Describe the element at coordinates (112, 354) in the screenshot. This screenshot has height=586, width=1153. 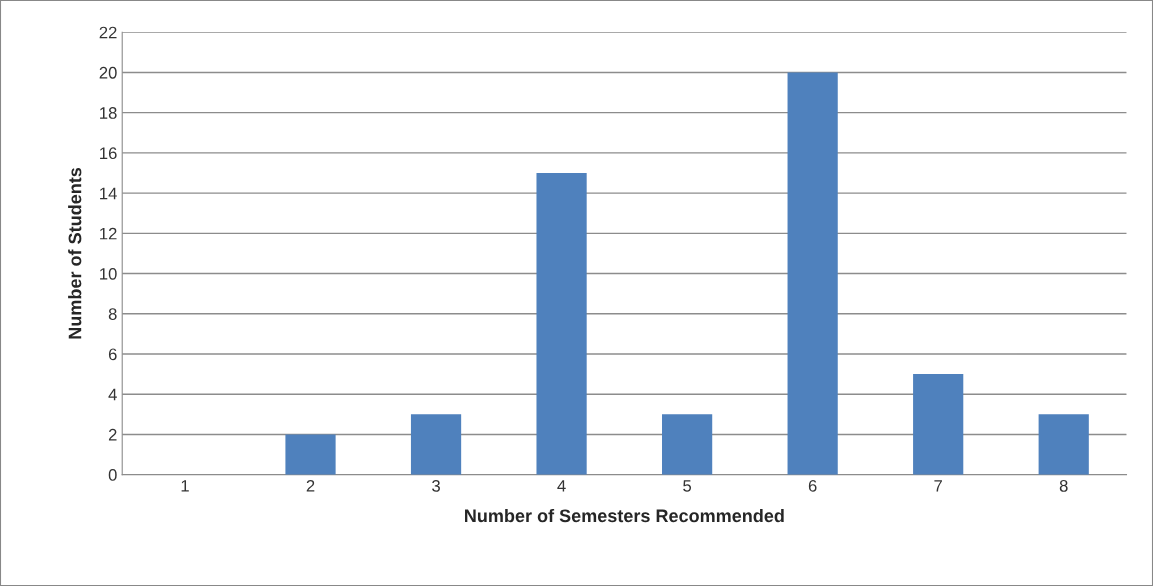
I see `y-tick-label: 6` at that location.